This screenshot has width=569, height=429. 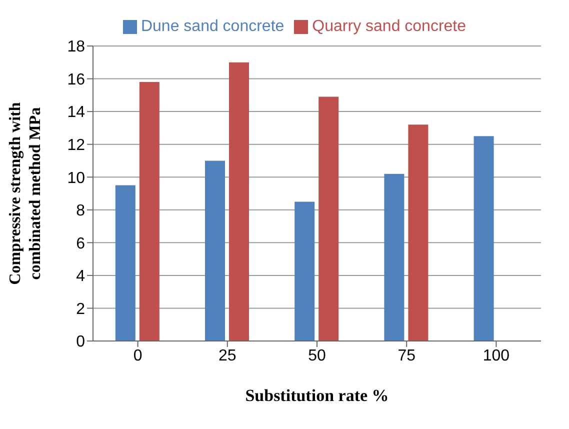 What do you see at coordinates (76, 145) in the screenshot?
I see `y-tick-label: 12` at bounding box center [76, 145].